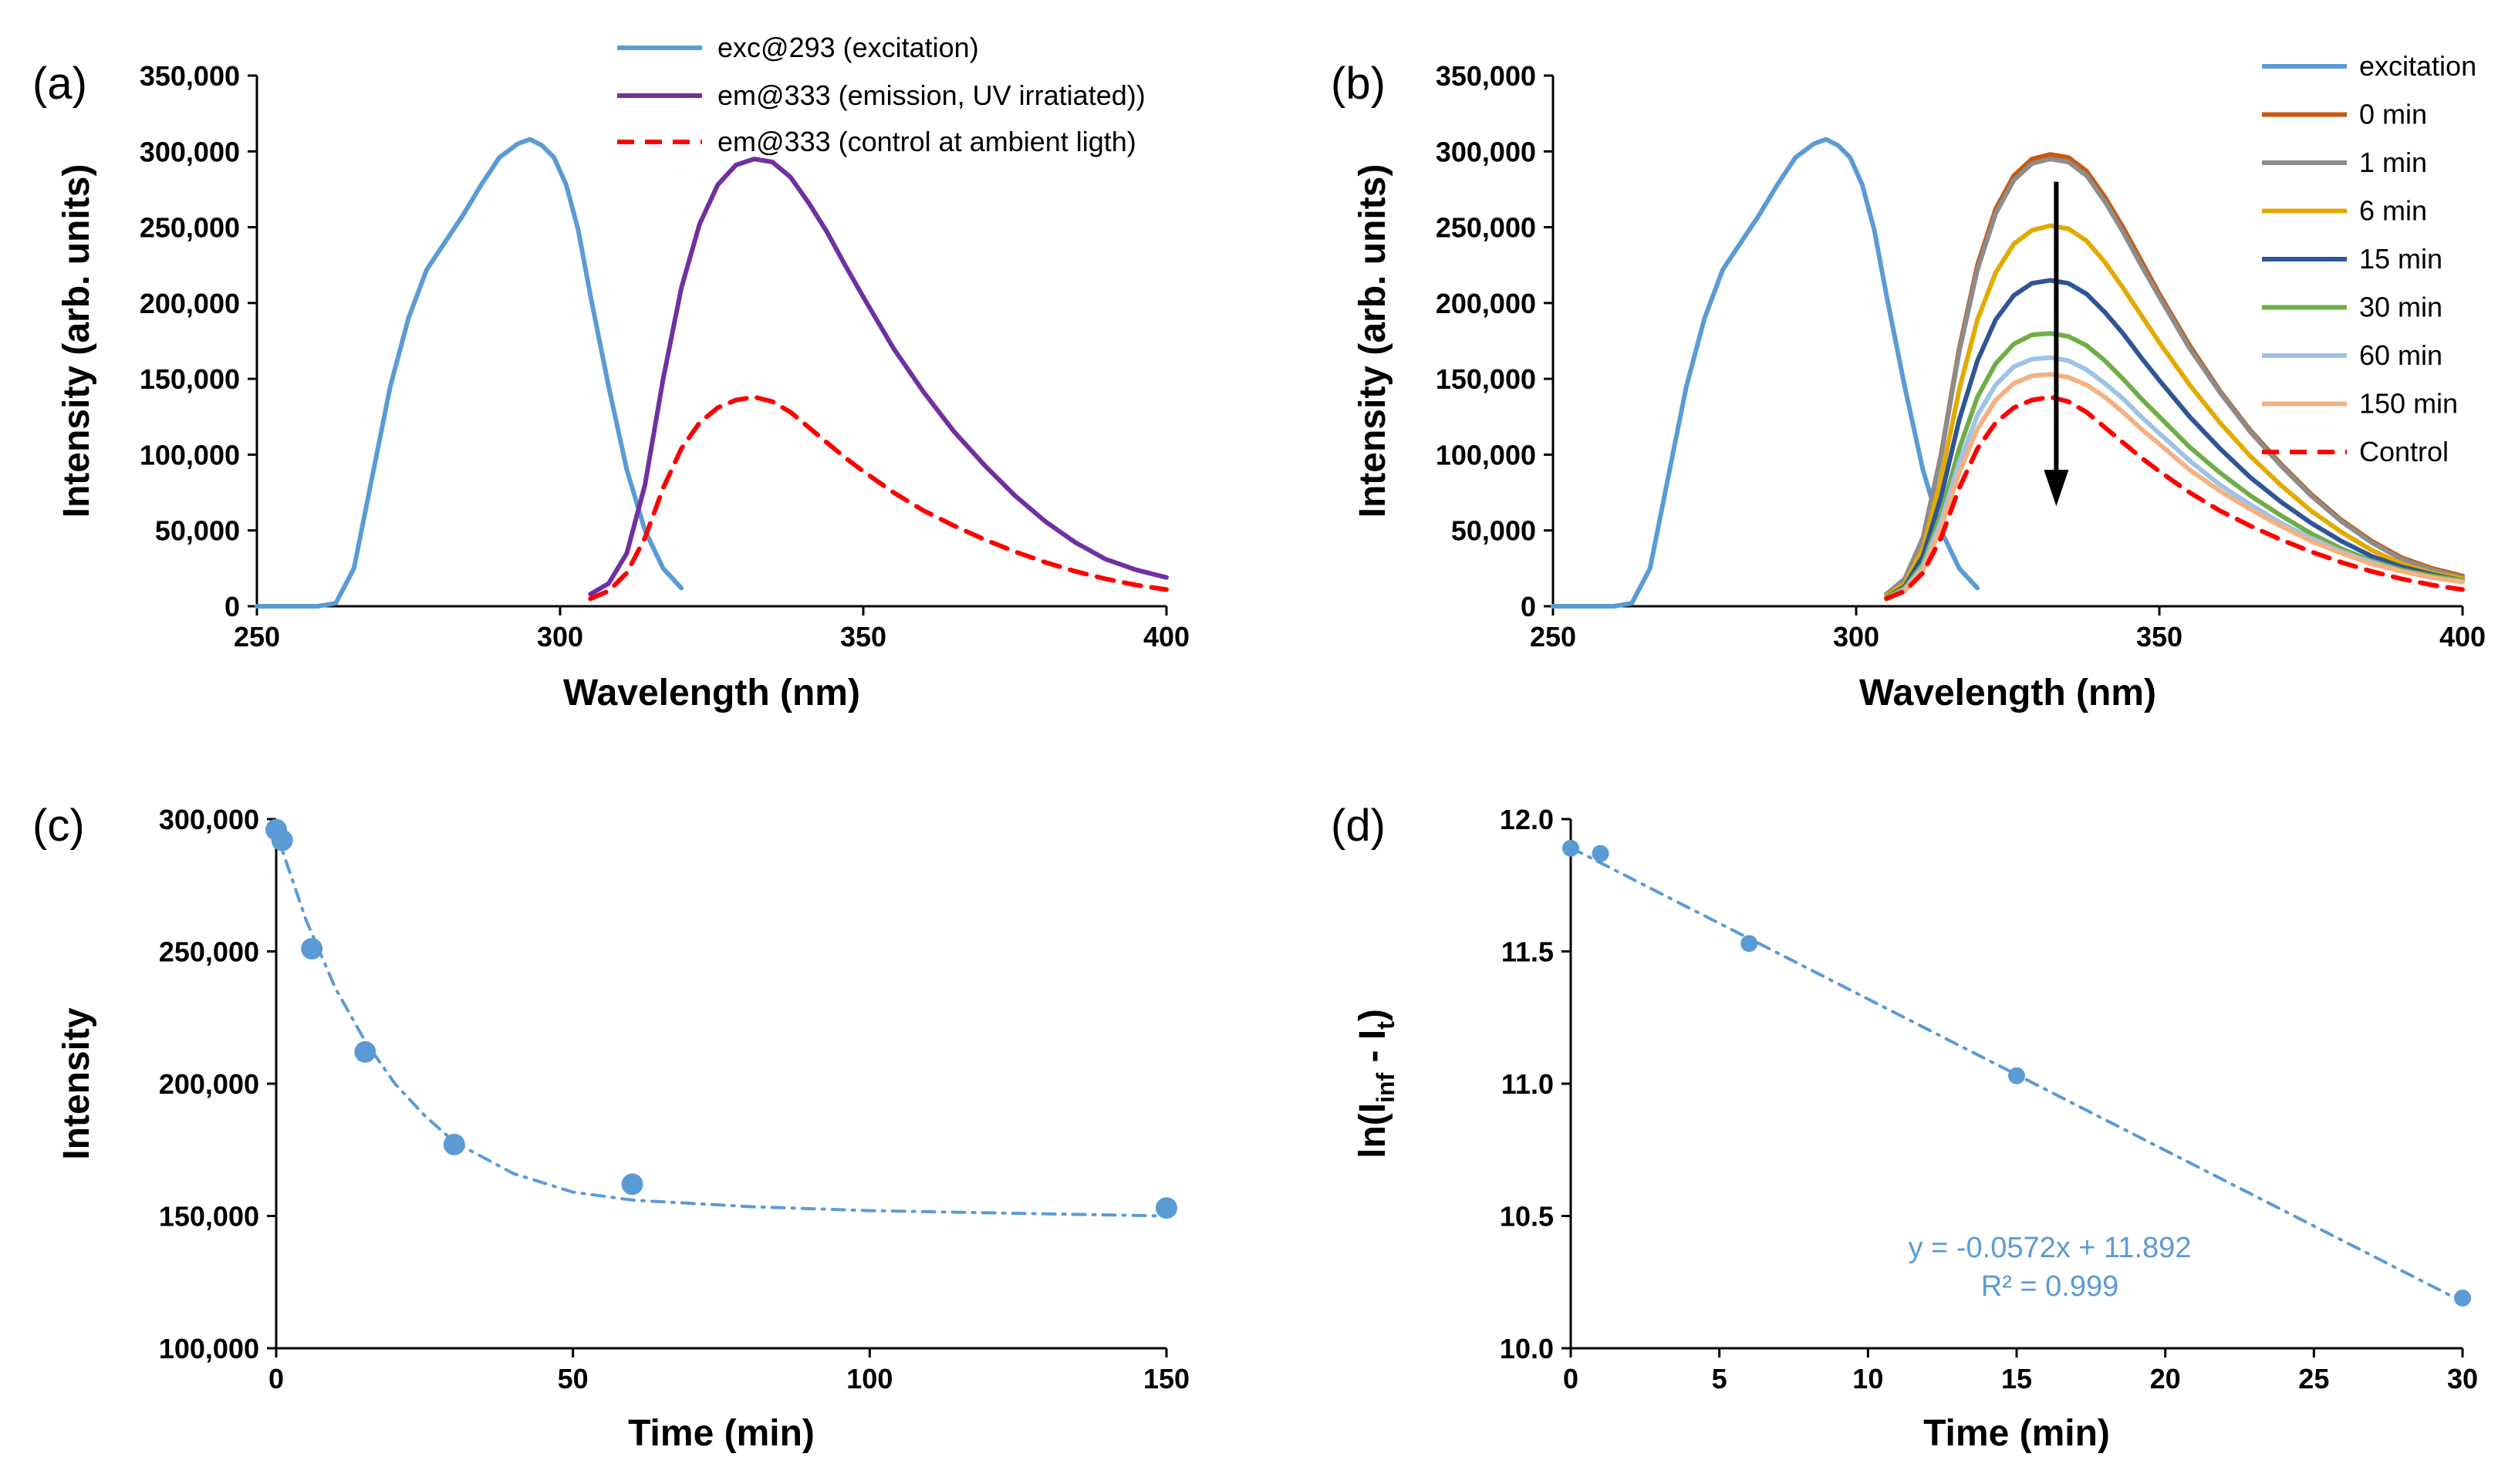 The width and height of the screenshot is (2515, 1484). I want to click on pb-y-tick-label: 300,000, so click(1486, 151).